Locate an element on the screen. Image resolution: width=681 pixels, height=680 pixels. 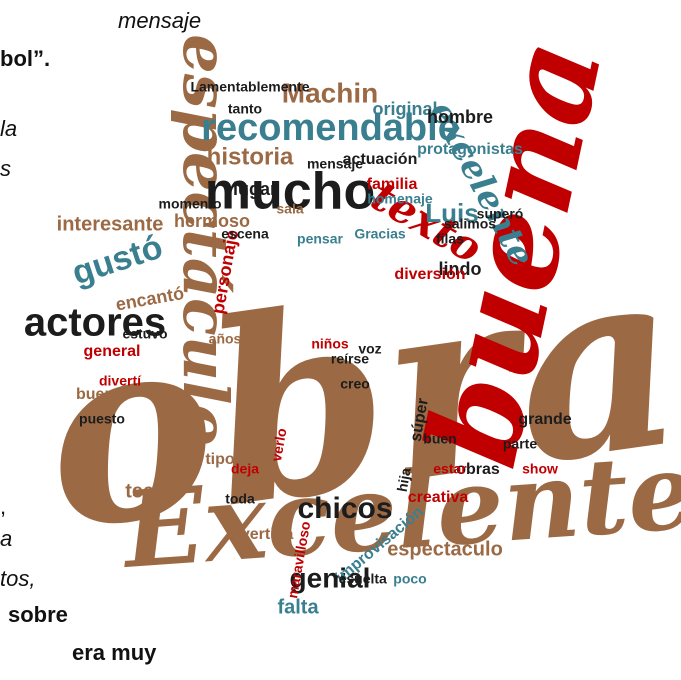
side-text: bol”. is located at coordinates (25, 58).